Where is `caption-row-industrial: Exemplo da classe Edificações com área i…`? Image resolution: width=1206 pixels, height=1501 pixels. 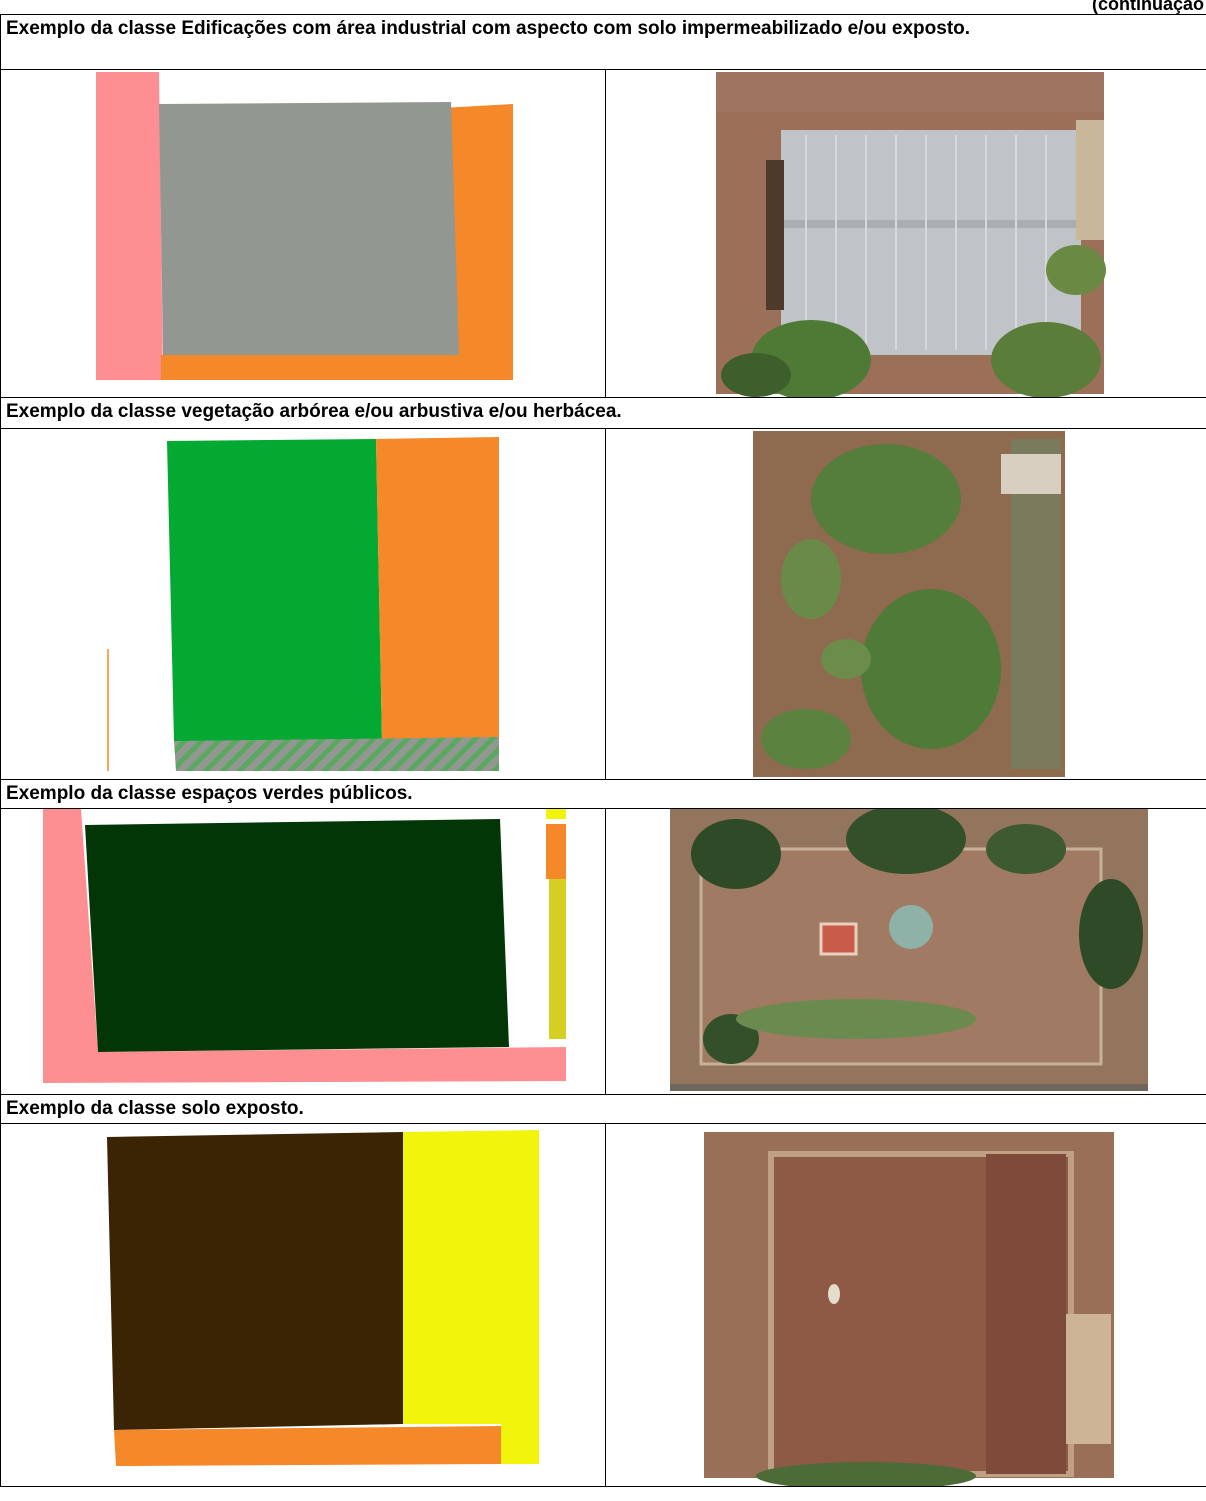 caption-row-industrial: Exemplo da classe Edificações com área i… is located at coordinates (603, 42).